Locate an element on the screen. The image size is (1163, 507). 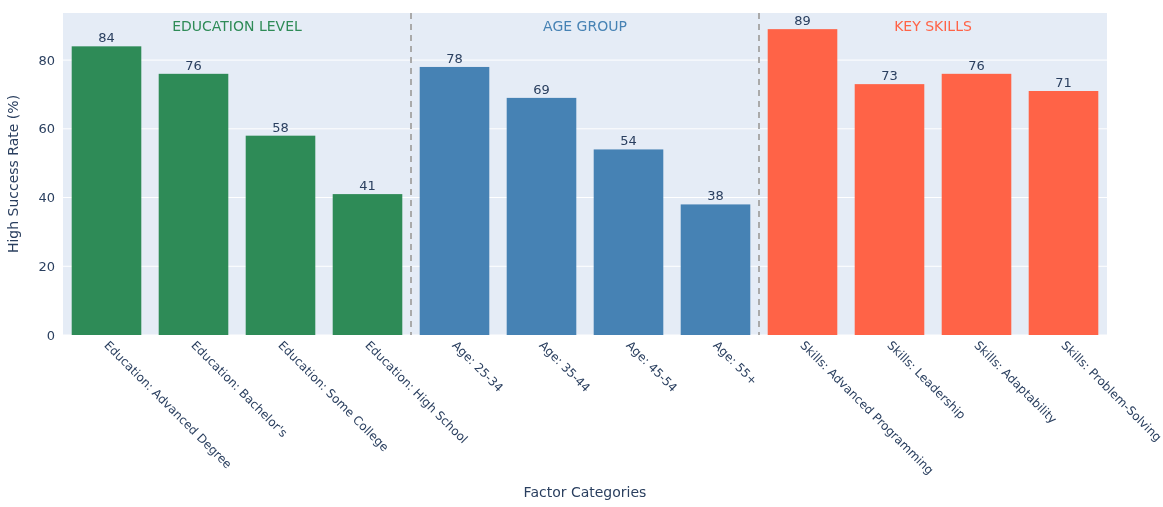
y-tick-label: 0 is located at coordinates (50, 335).